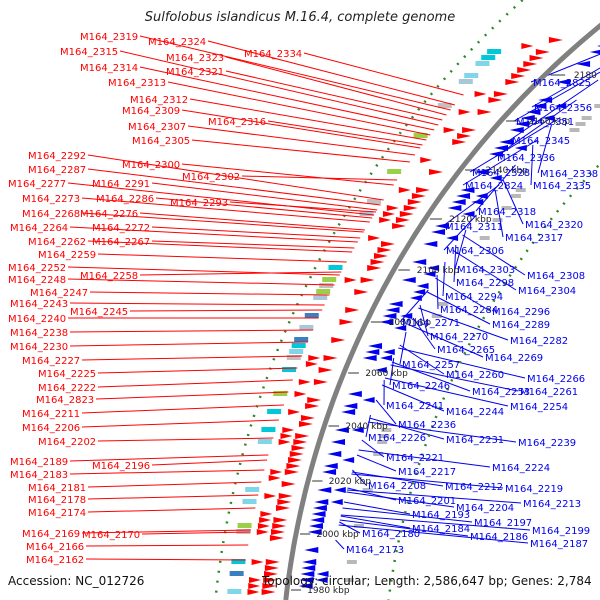 The height and width of the screenshot is (600, 600). I want to click on tick-label: 2100 kbp, so click(438, 271).